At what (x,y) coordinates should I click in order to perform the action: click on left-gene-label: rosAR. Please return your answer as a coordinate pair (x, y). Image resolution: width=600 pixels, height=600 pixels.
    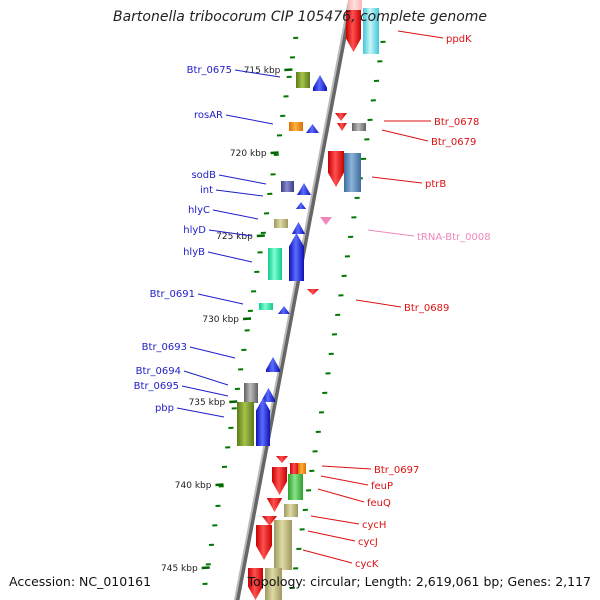
    Looking at the image, I should click on (208, 115).